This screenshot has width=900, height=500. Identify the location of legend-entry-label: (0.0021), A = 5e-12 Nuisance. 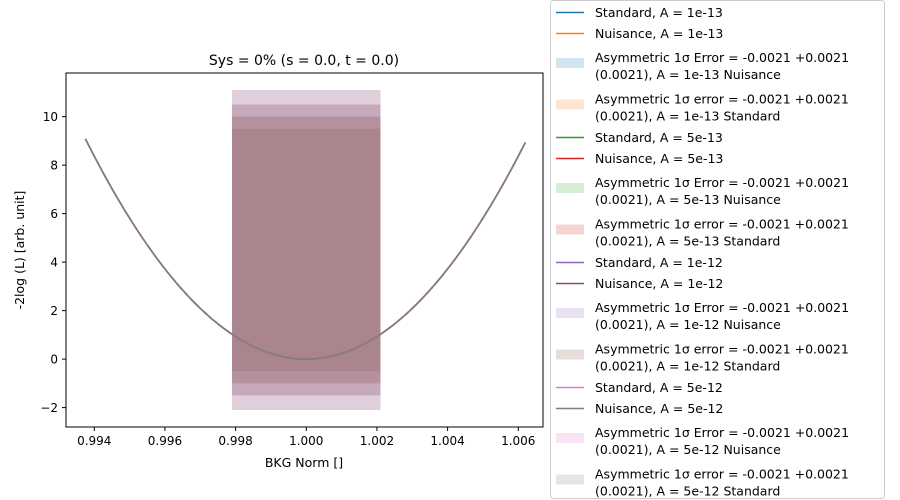
(688, 449).